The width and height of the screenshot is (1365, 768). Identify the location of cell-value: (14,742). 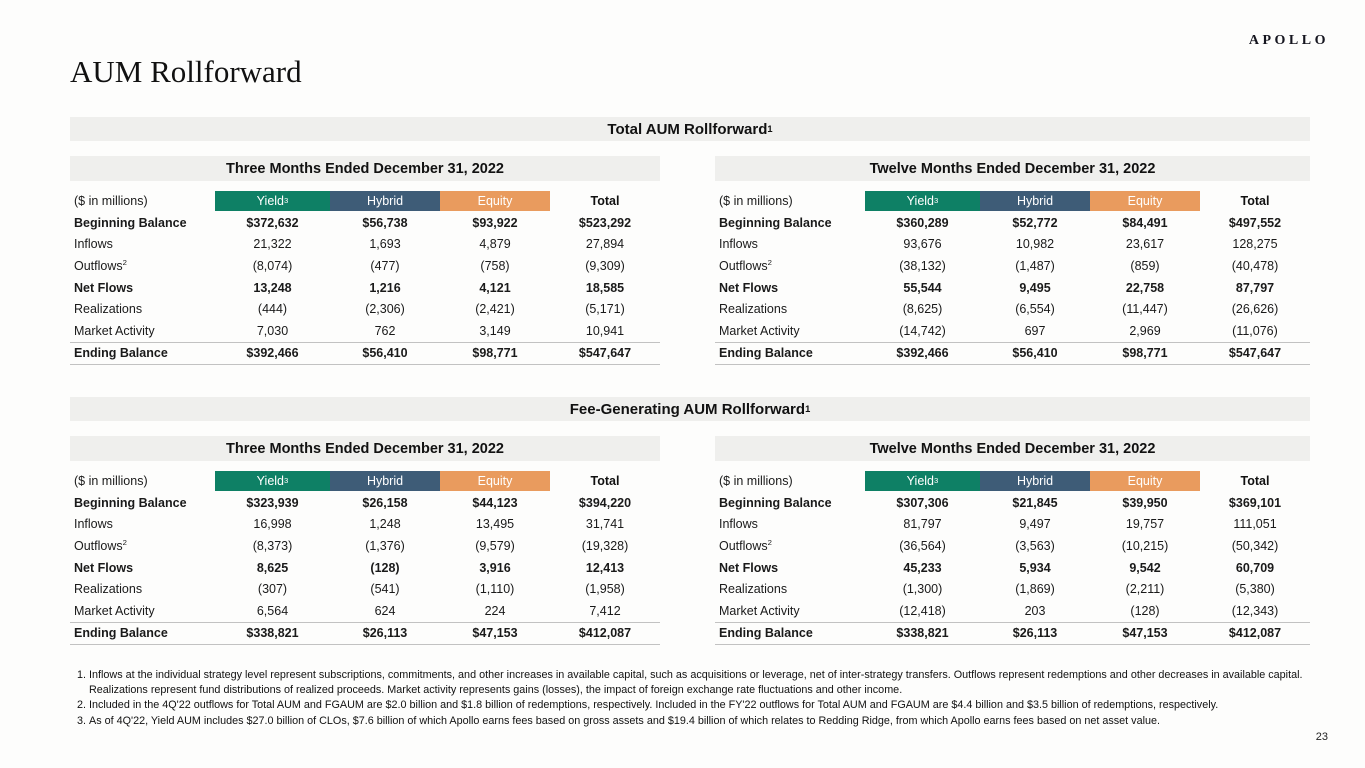
(922, 330).